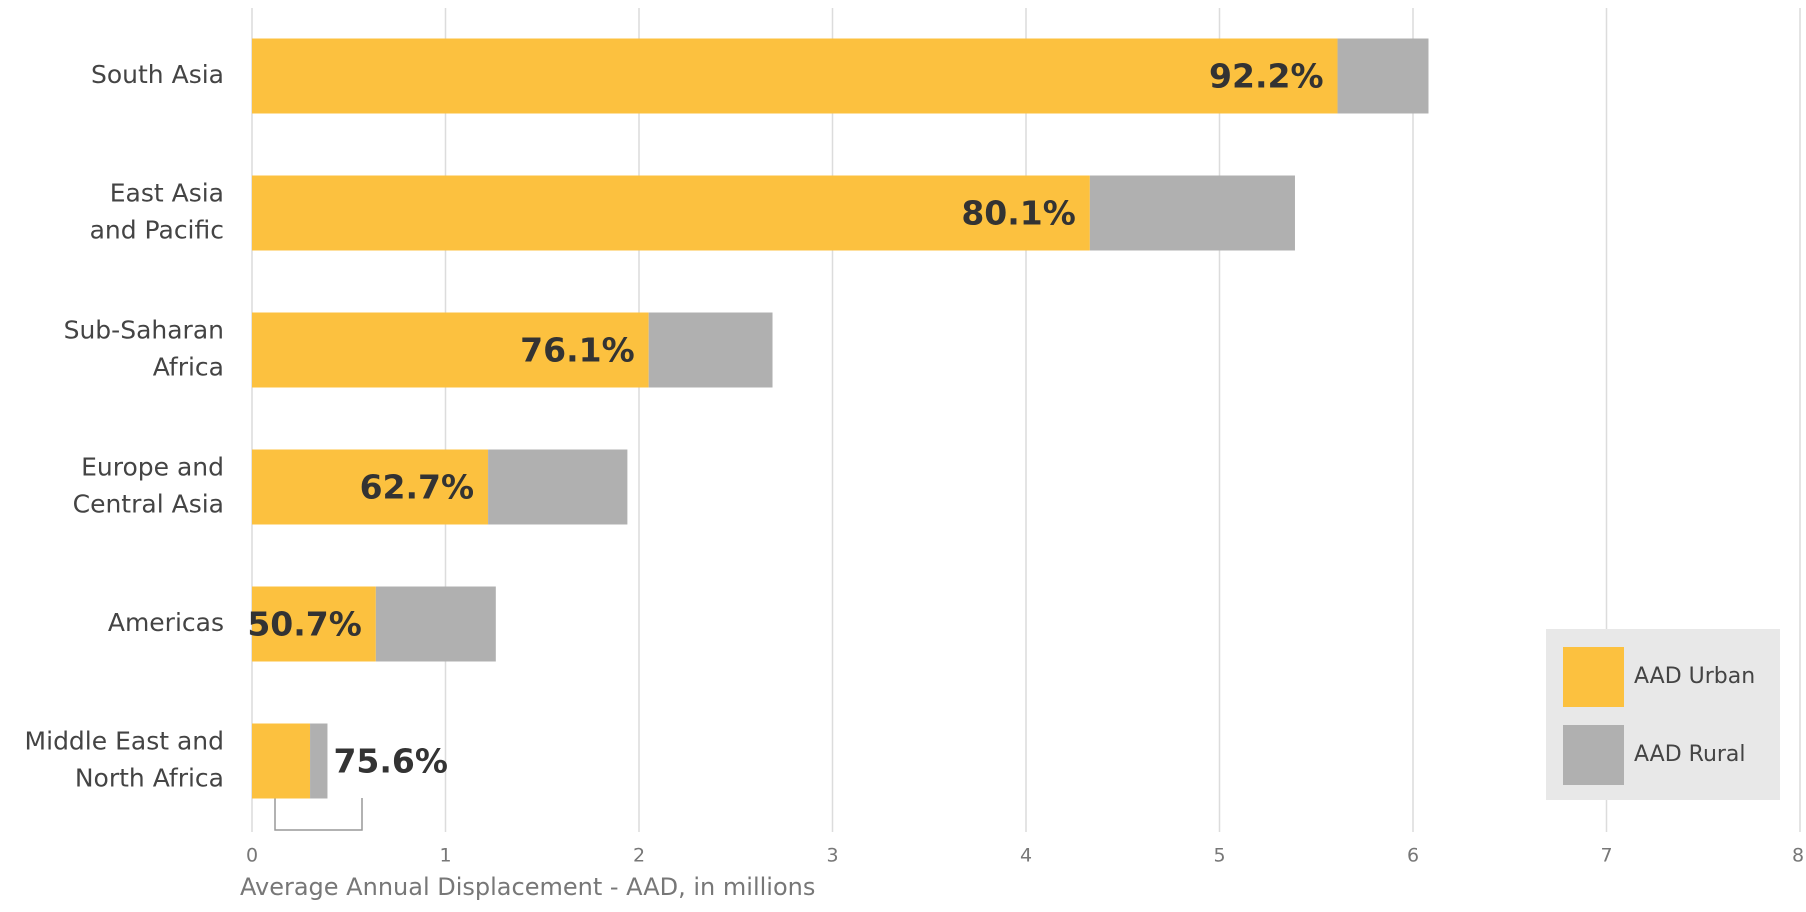 The width and height of the screenshot is (1806, 912). Describe the element at coordinates (144, 330) in the screenshot. I see `y-tick-label: Sub-Saharan` at that location.